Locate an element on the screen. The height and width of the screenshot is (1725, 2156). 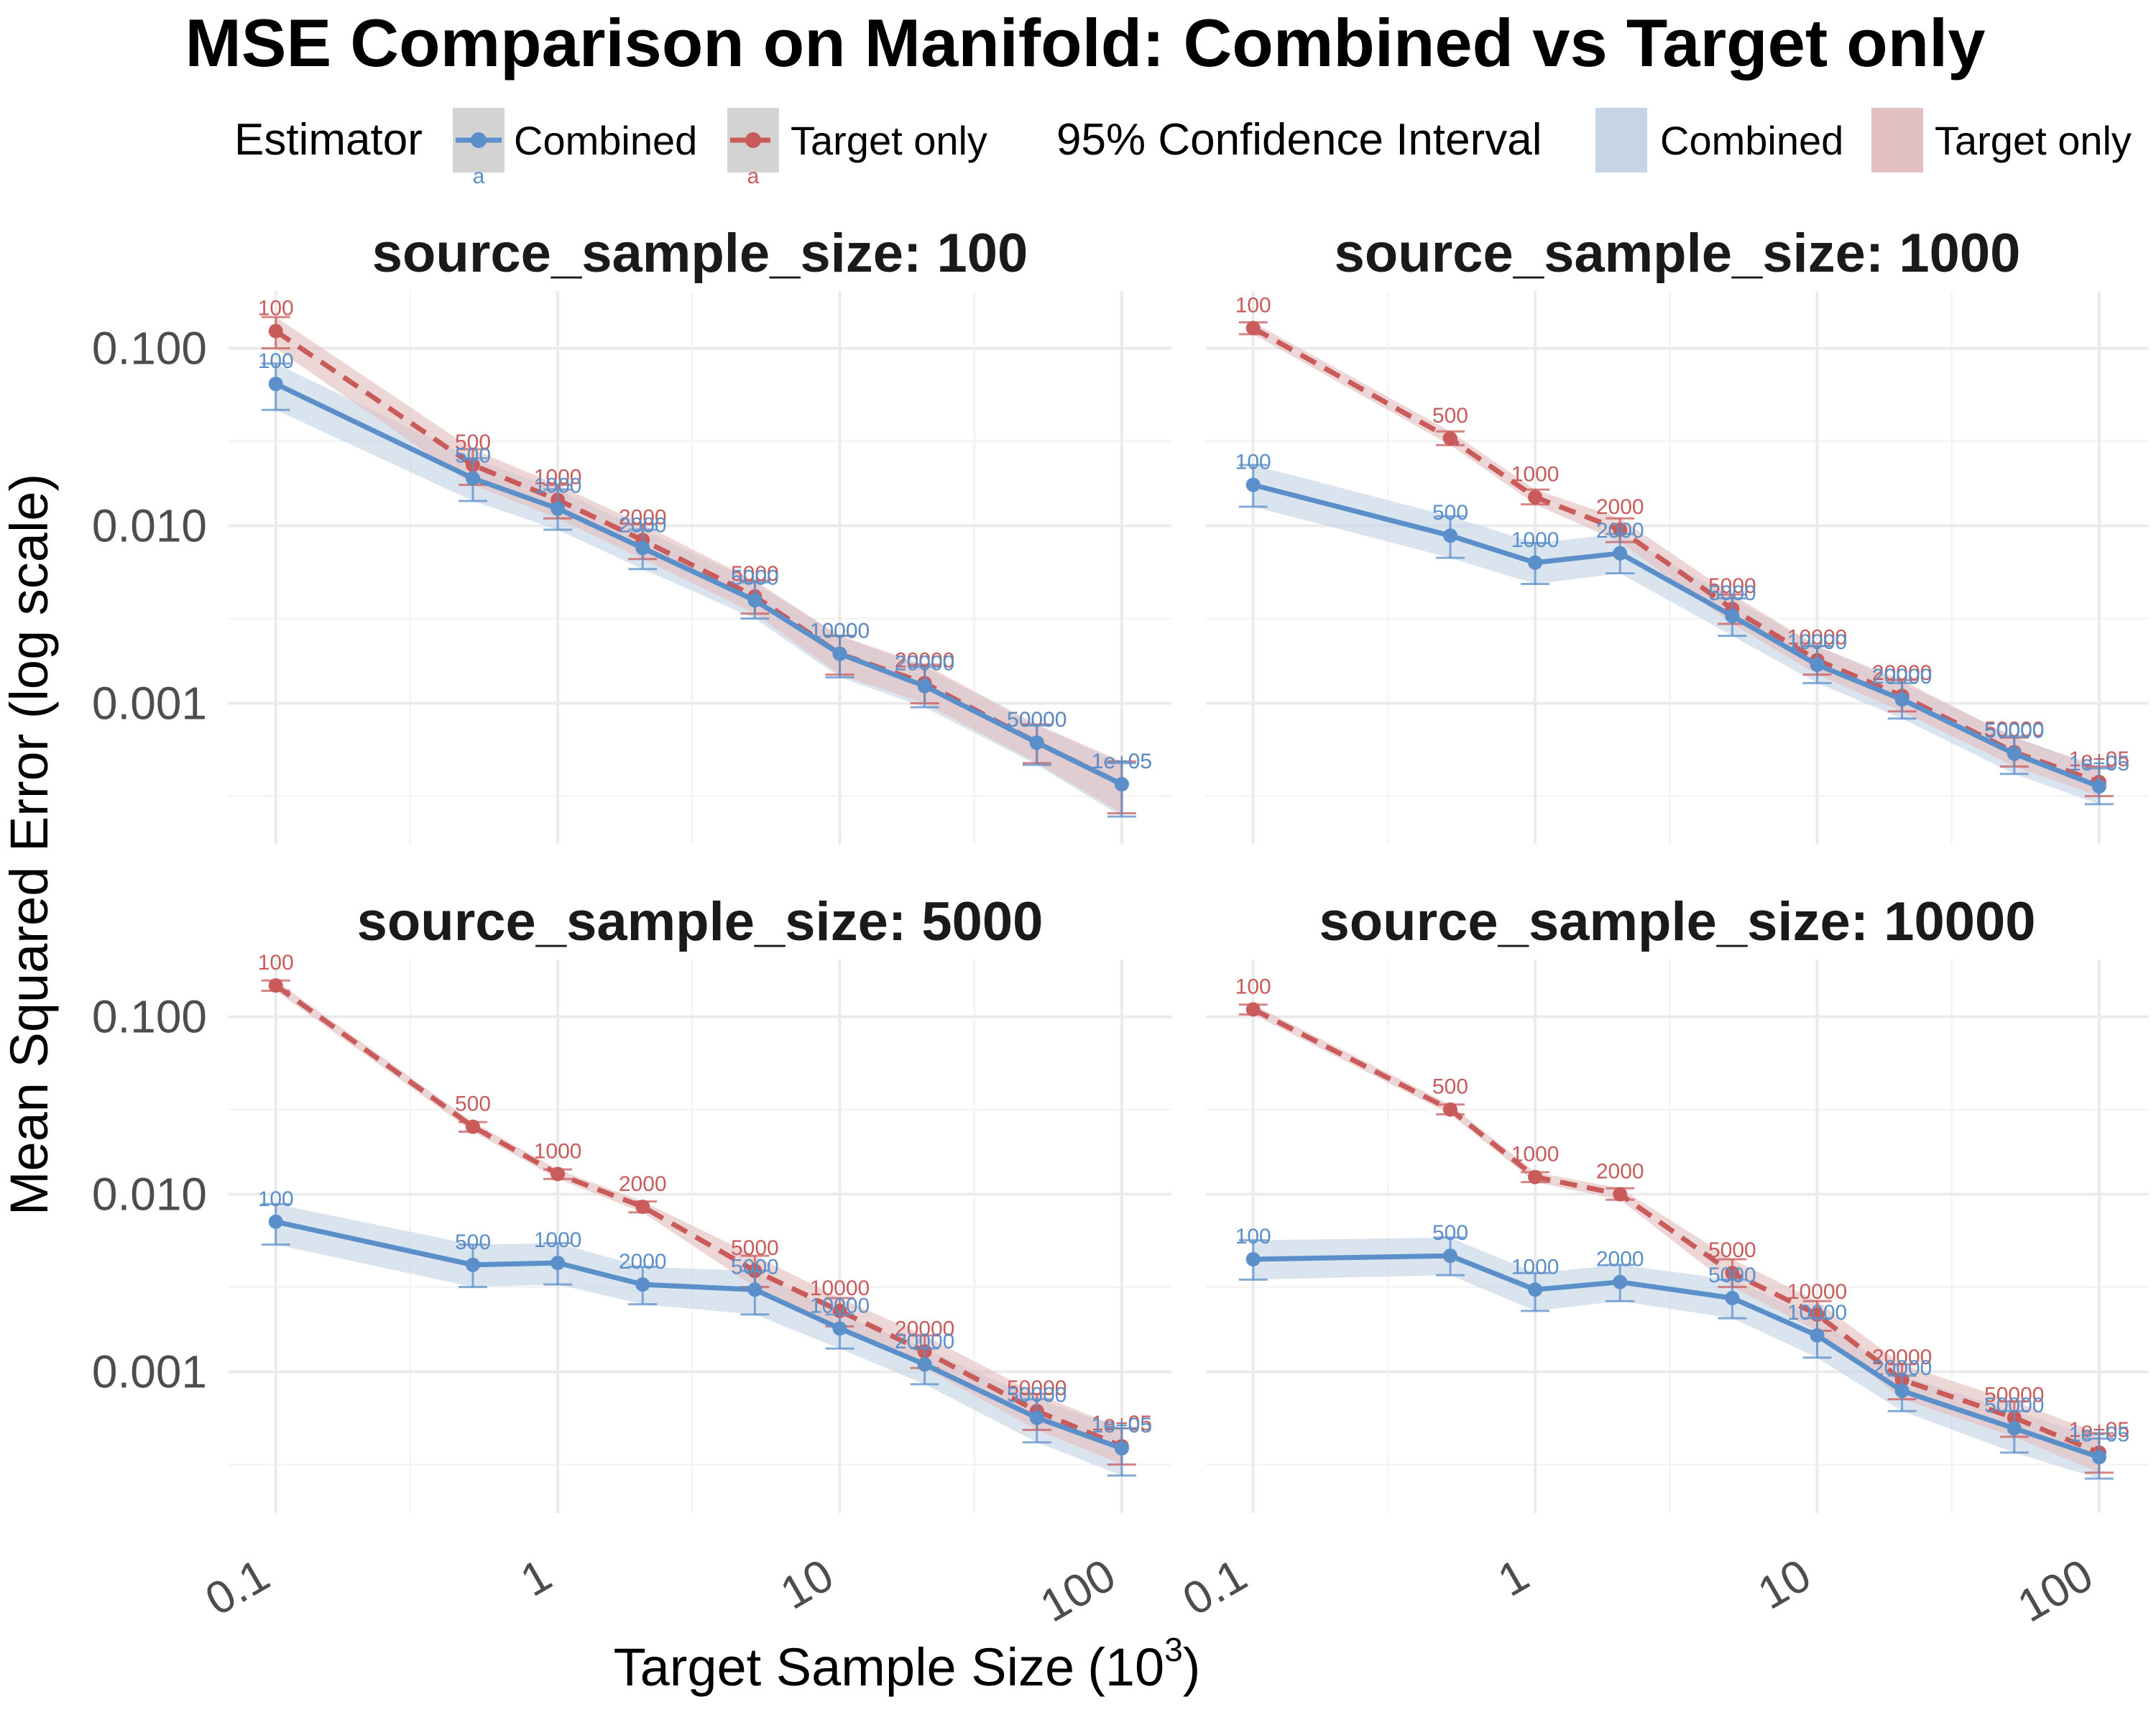
x-tick-label: 0.1 is located at coordinates (238, 1587).